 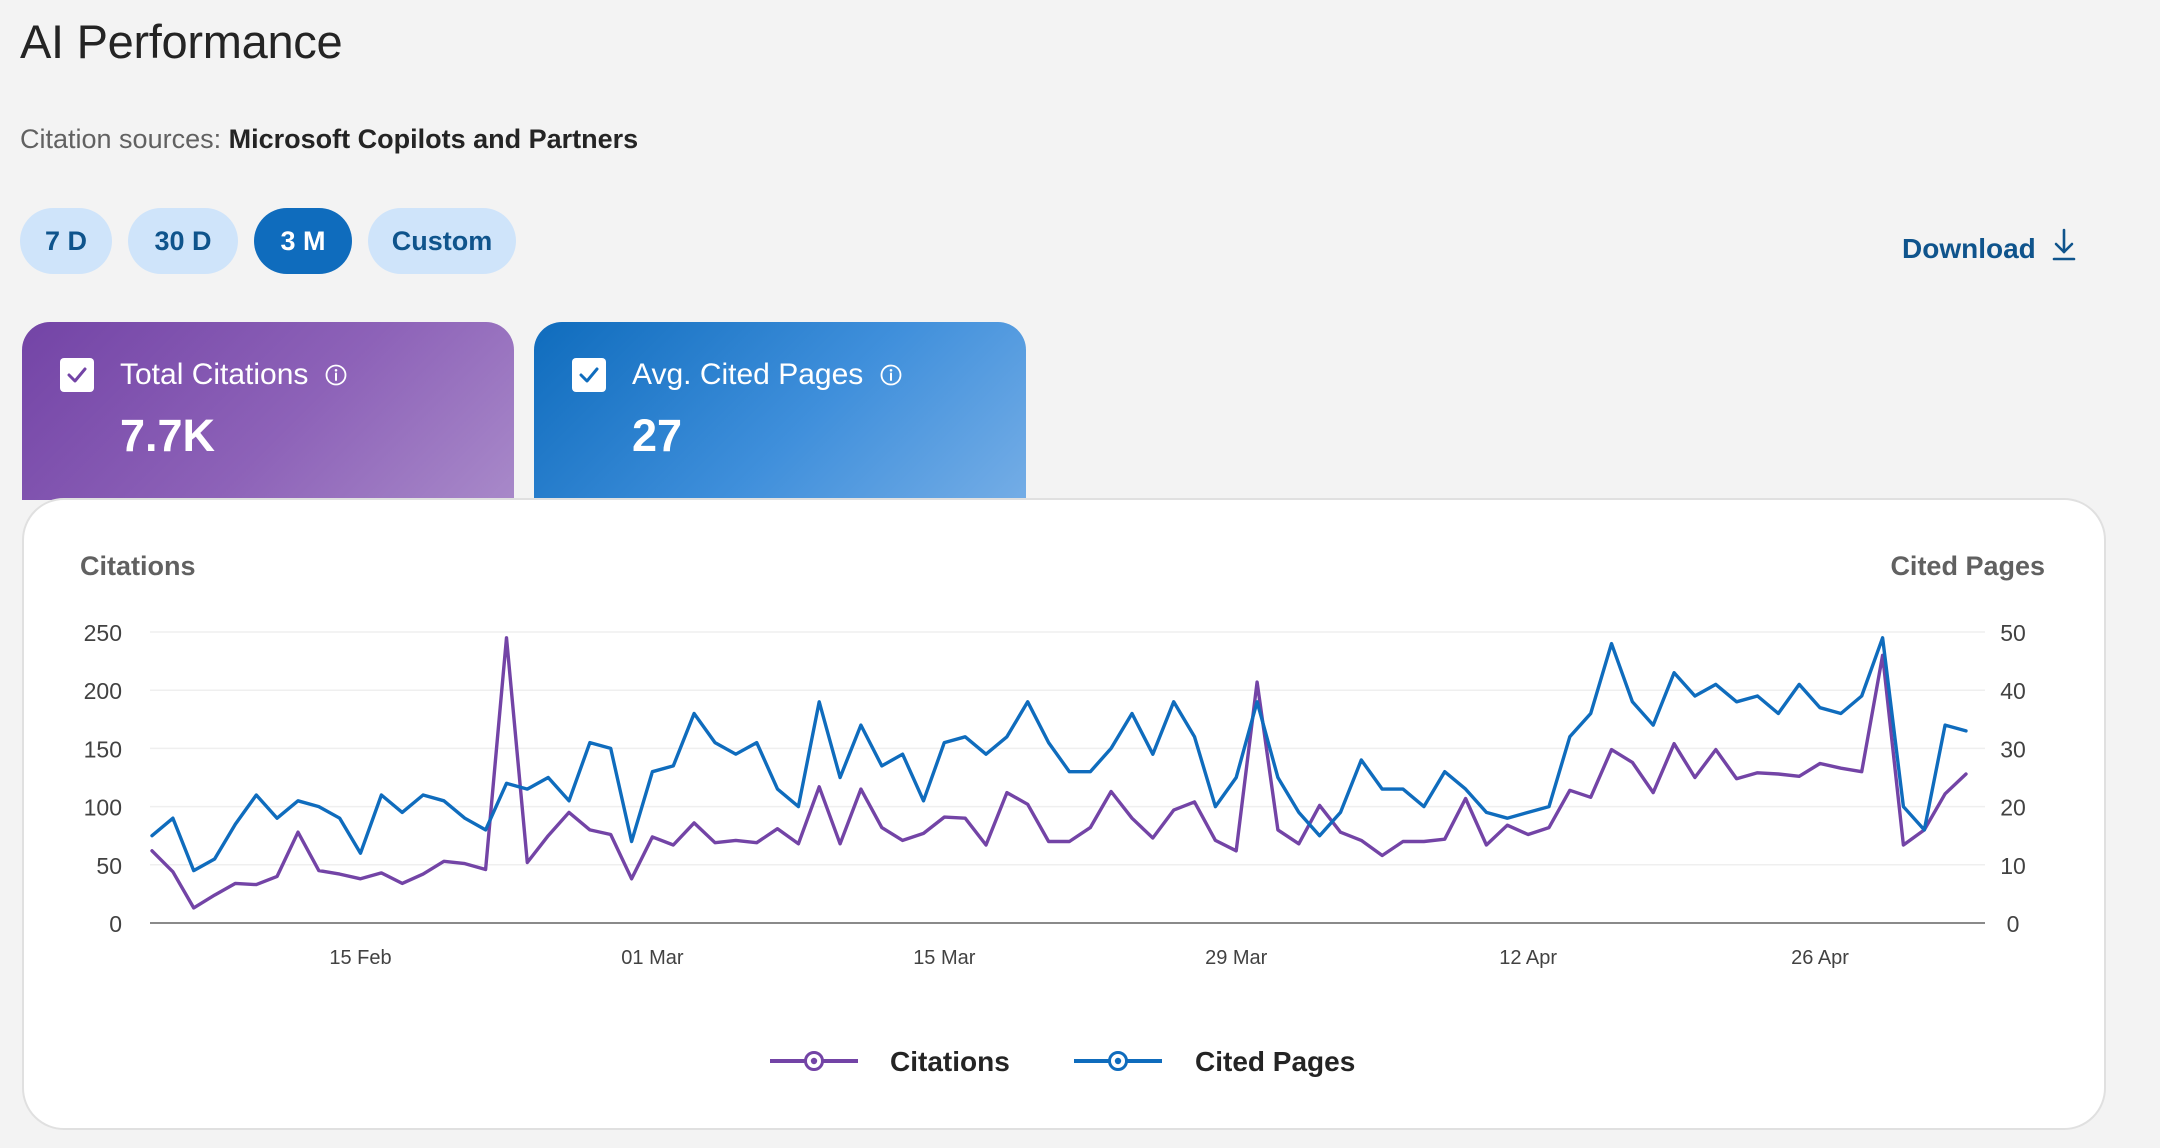 What do you see at coordinates (268, 411) in the screenshot?
I see `total-citations-card: Total Citations 7.7K` at bounding box center [268, 411].